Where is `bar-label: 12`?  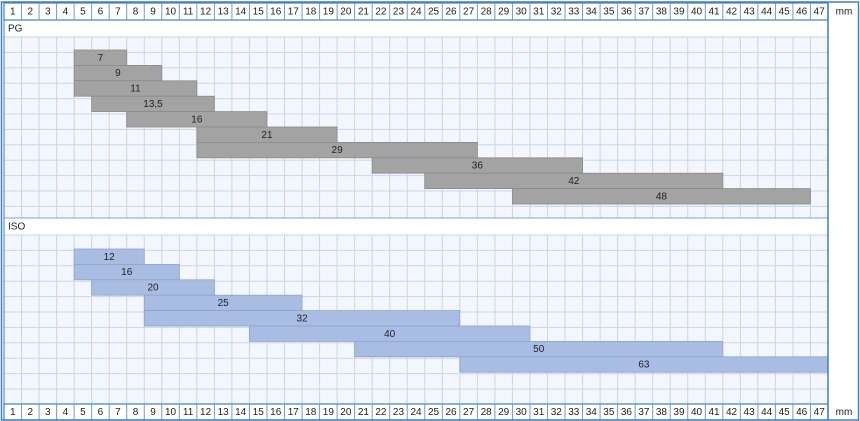
bar-label: 12 is located at coordinates (110, 257).